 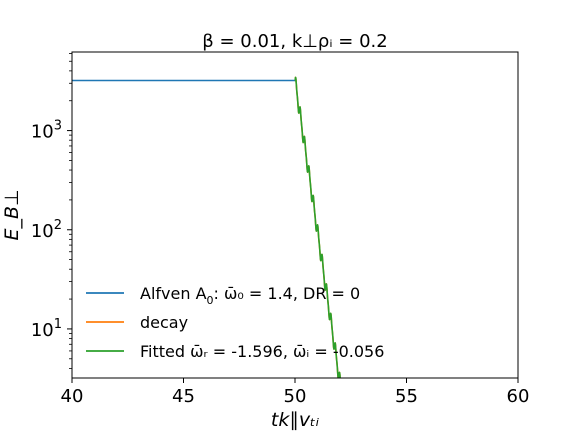 What do you see at coordinates (250, 295) in the screenshot?
I see `legend-label: Alfven A0: ω̄₀ = 1.4, DR = 0` at bounding box center [250, 295].